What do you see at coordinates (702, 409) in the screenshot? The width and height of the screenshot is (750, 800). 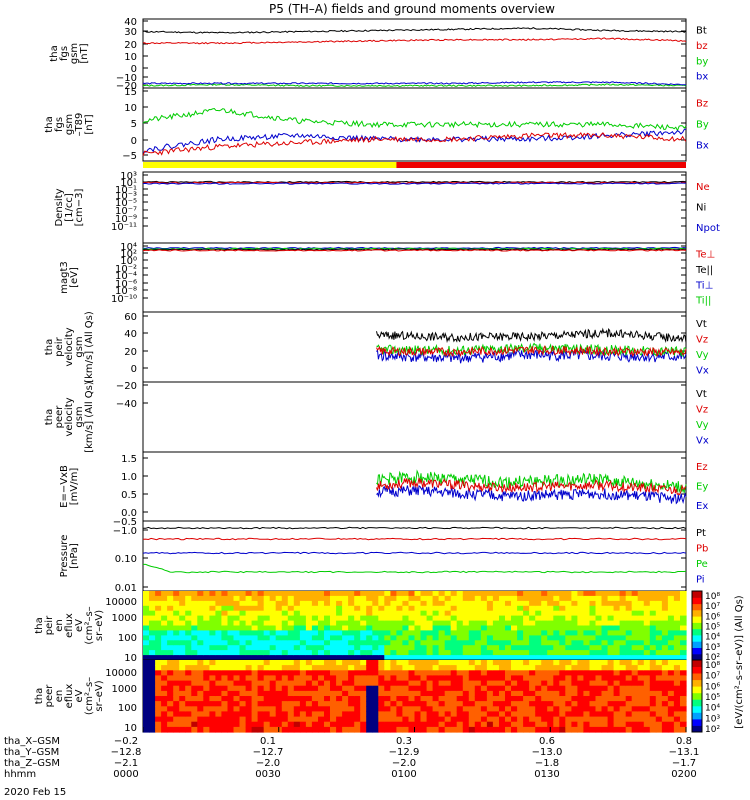 I see `legend-entry: Vz` at bounding box center [702, 409].